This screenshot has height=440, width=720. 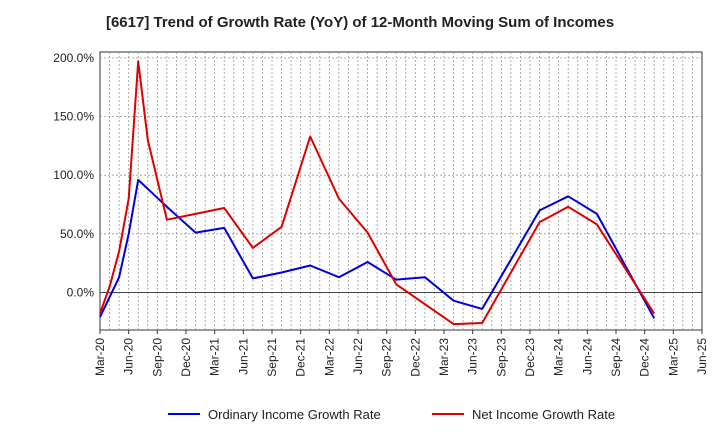 What do you see at coordinates (100, 357) in the screenshot?
I see `x-tick-label: Mar-20` at bounding box center [100, 357].